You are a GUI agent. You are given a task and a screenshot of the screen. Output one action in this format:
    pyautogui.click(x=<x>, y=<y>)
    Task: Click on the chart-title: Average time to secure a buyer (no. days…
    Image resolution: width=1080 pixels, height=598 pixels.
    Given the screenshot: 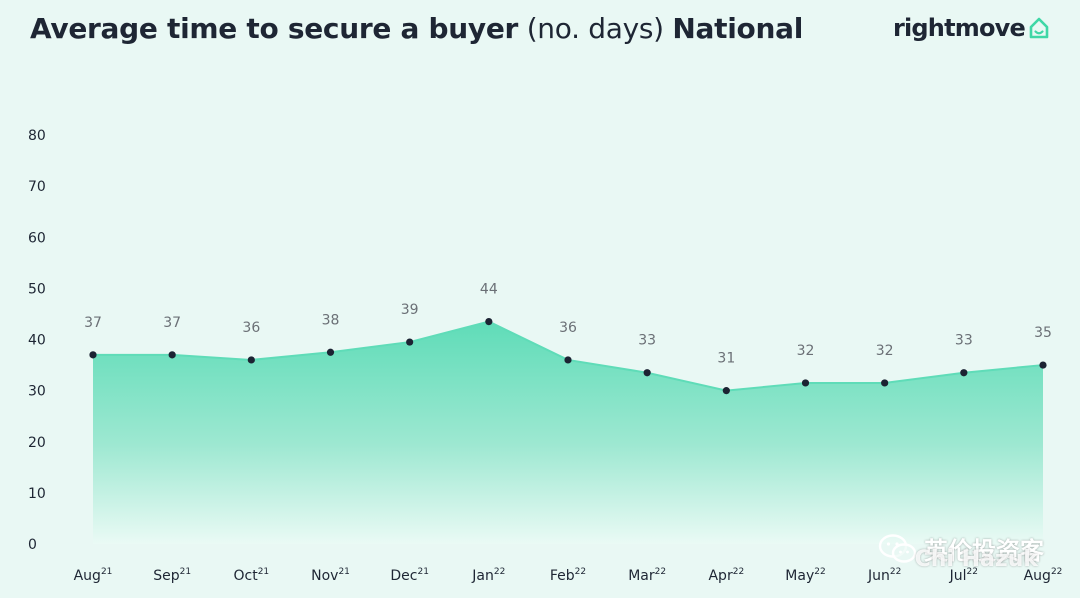 What is the action you would take?
    pyautogui.click(x=416, y=28)
    